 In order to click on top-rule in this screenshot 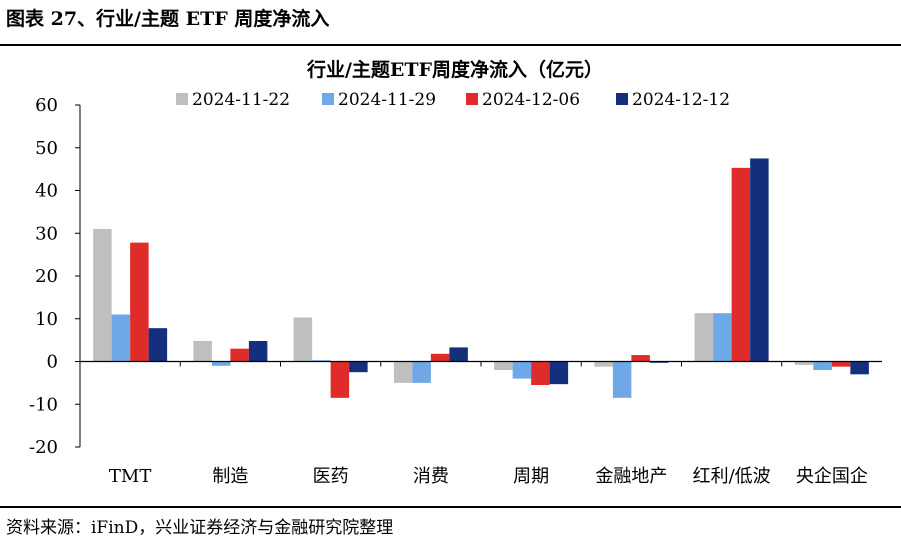, I will do `click(450, 45)`.